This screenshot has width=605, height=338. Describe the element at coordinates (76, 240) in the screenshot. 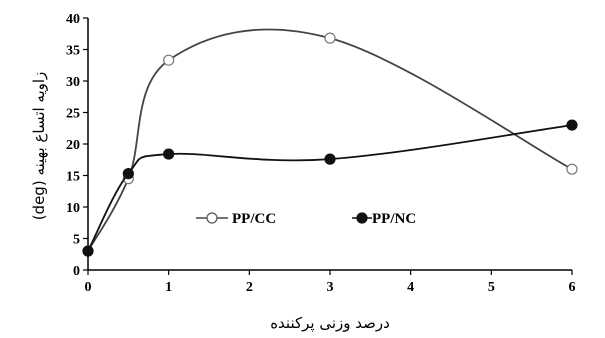

I see `y-tick-label: 5` at that location.